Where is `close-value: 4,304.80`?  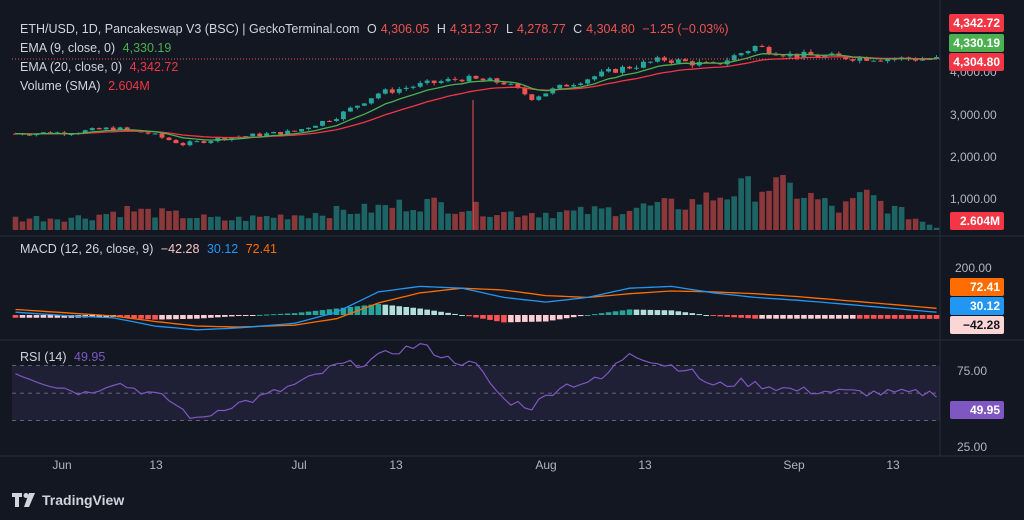 close-value: 4,304.80 is located at coordinates (610, 29).